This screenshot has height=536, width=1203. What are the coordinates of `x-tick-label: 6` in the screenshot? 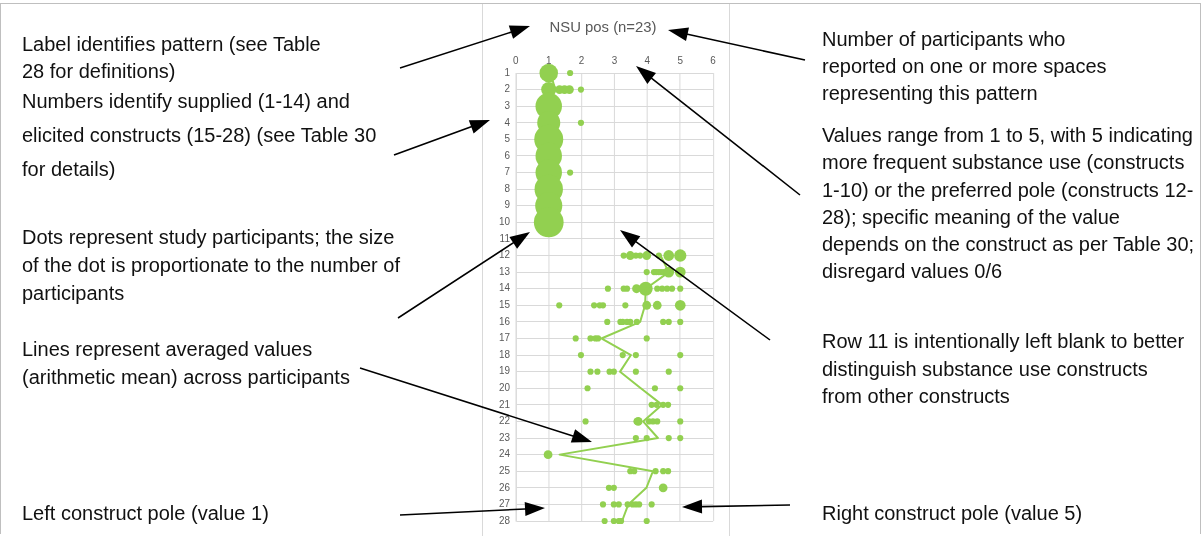 It's located at (713, 60).